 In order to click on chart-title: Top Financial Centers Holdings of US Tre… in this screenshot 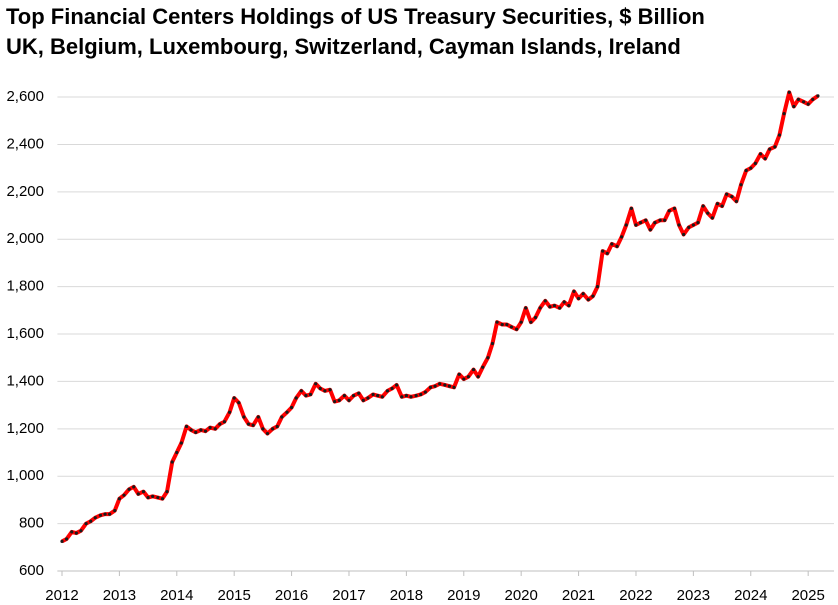, I will do `click(355, 16)`.